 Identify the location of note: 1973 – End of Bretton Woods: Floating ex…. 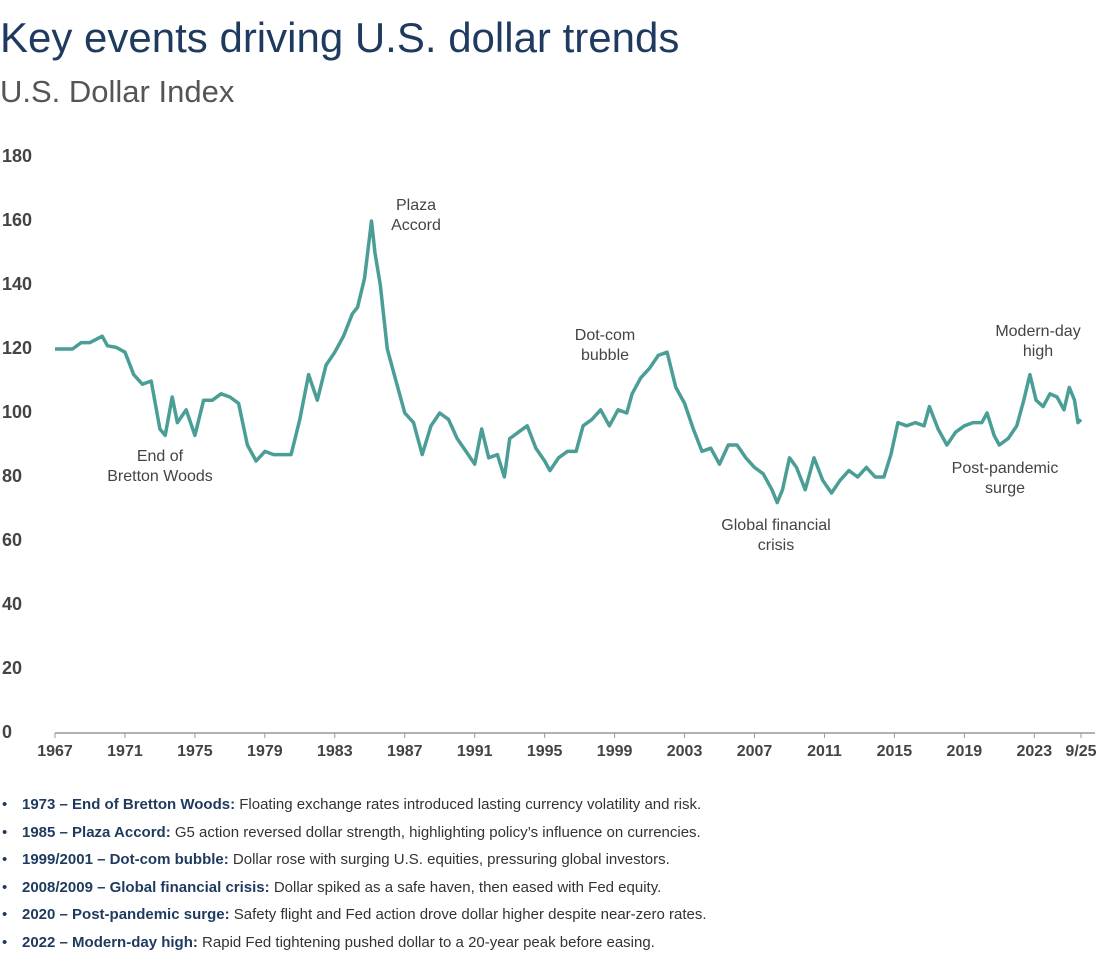
(550, 807).